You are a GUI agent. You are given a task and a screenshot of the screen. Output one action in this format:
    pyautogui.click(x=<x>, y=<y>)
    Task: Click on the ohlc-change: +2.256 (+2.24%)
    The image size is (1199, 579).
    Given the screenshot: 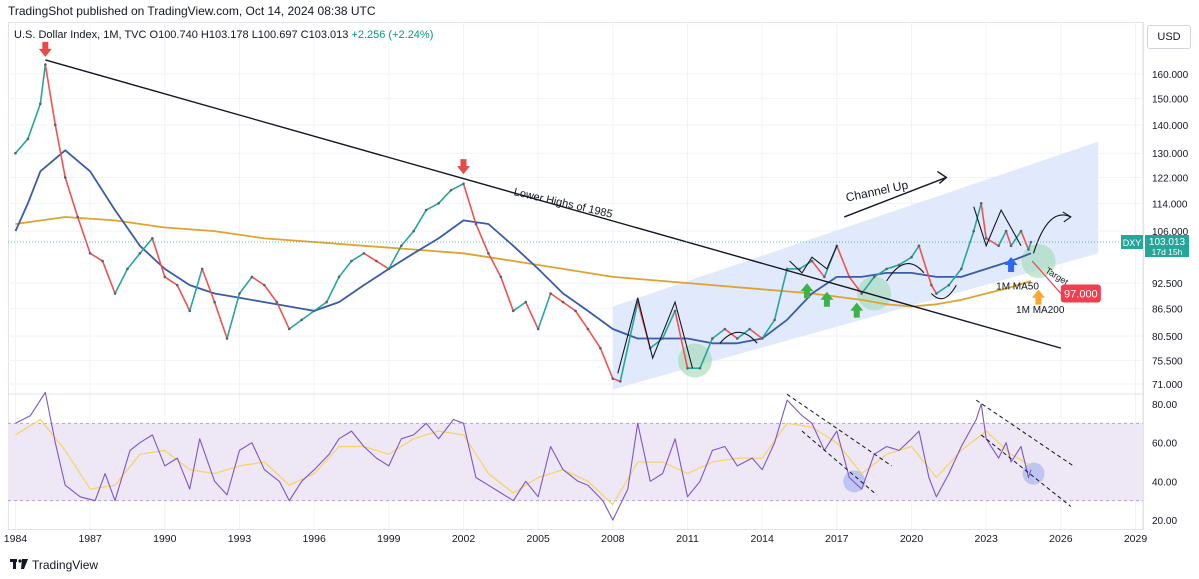 What is the action you would take?
    pyautogui.click(x=392, y=35)
    